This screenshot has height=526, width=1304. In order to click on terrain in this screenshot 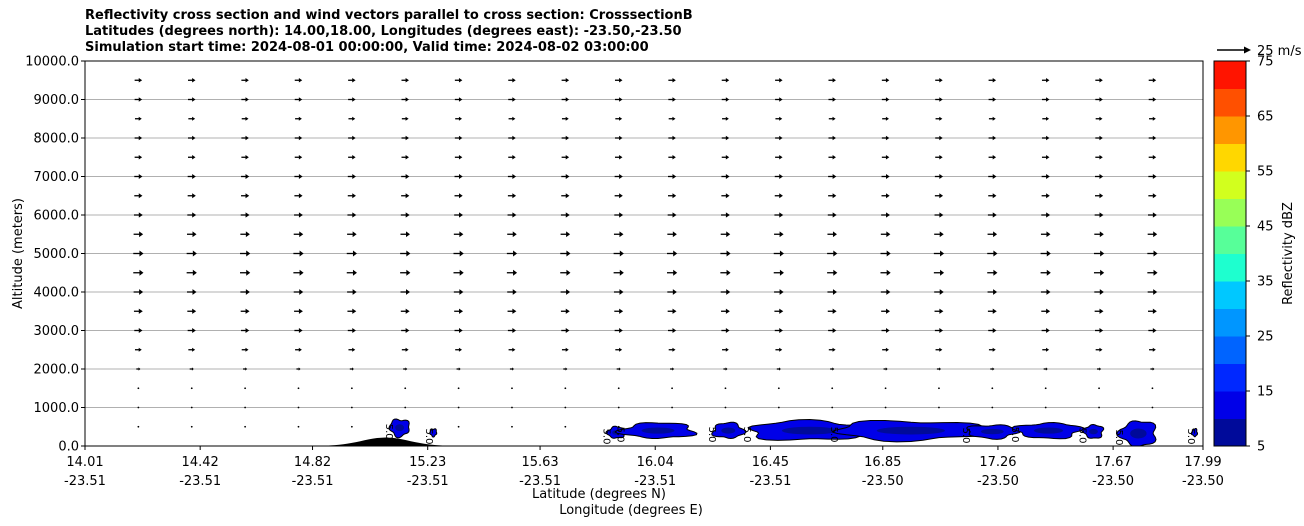, I will do `click(385, 441)`.